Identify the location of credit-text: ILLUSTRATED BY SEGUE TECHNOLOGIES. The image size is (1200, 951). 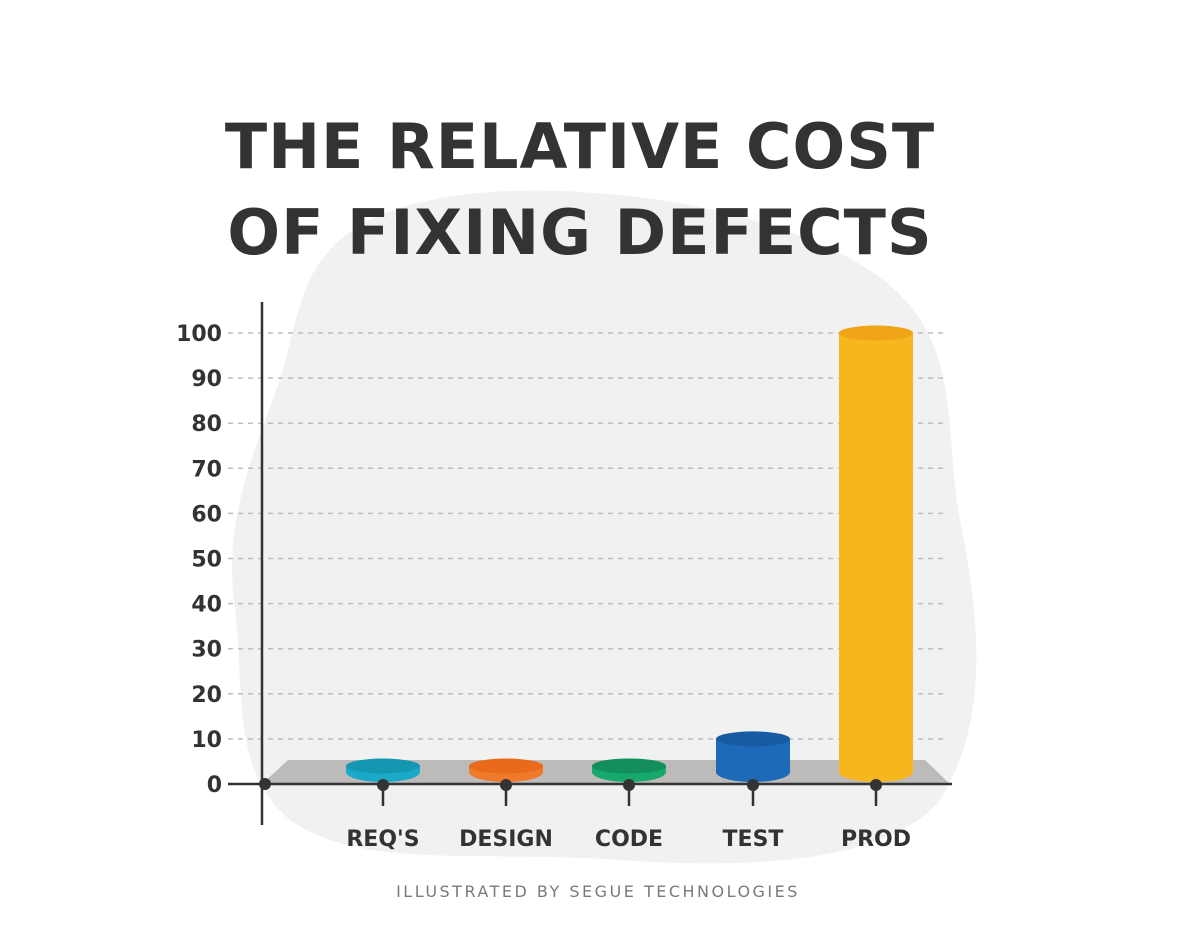
(598, 891).